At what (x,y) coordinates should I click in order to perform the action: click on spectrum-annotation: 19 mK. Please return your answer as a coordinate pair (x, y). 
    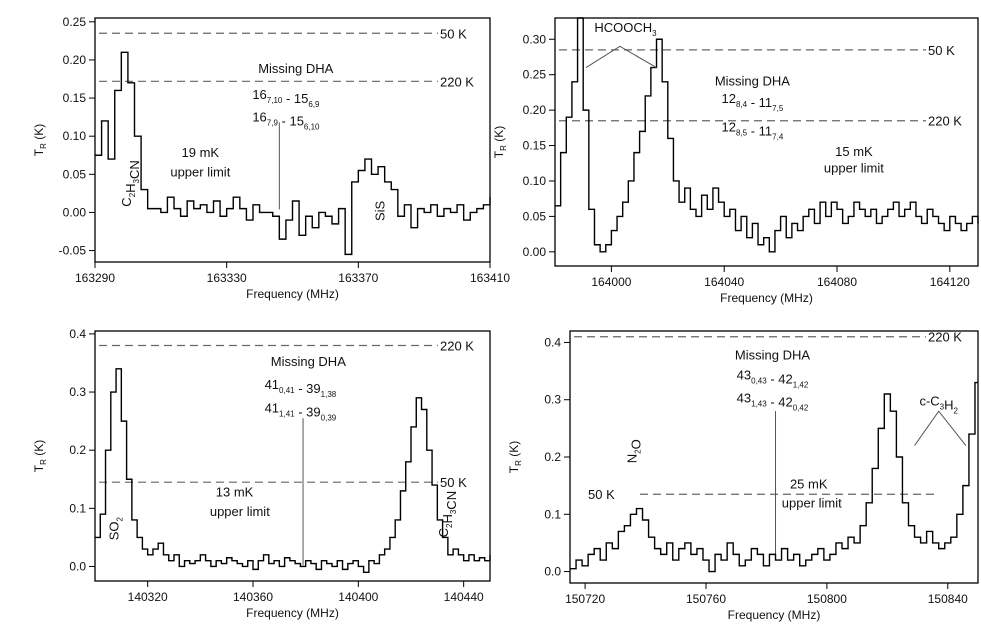
    Looking at the image, I should click on (201, 152).